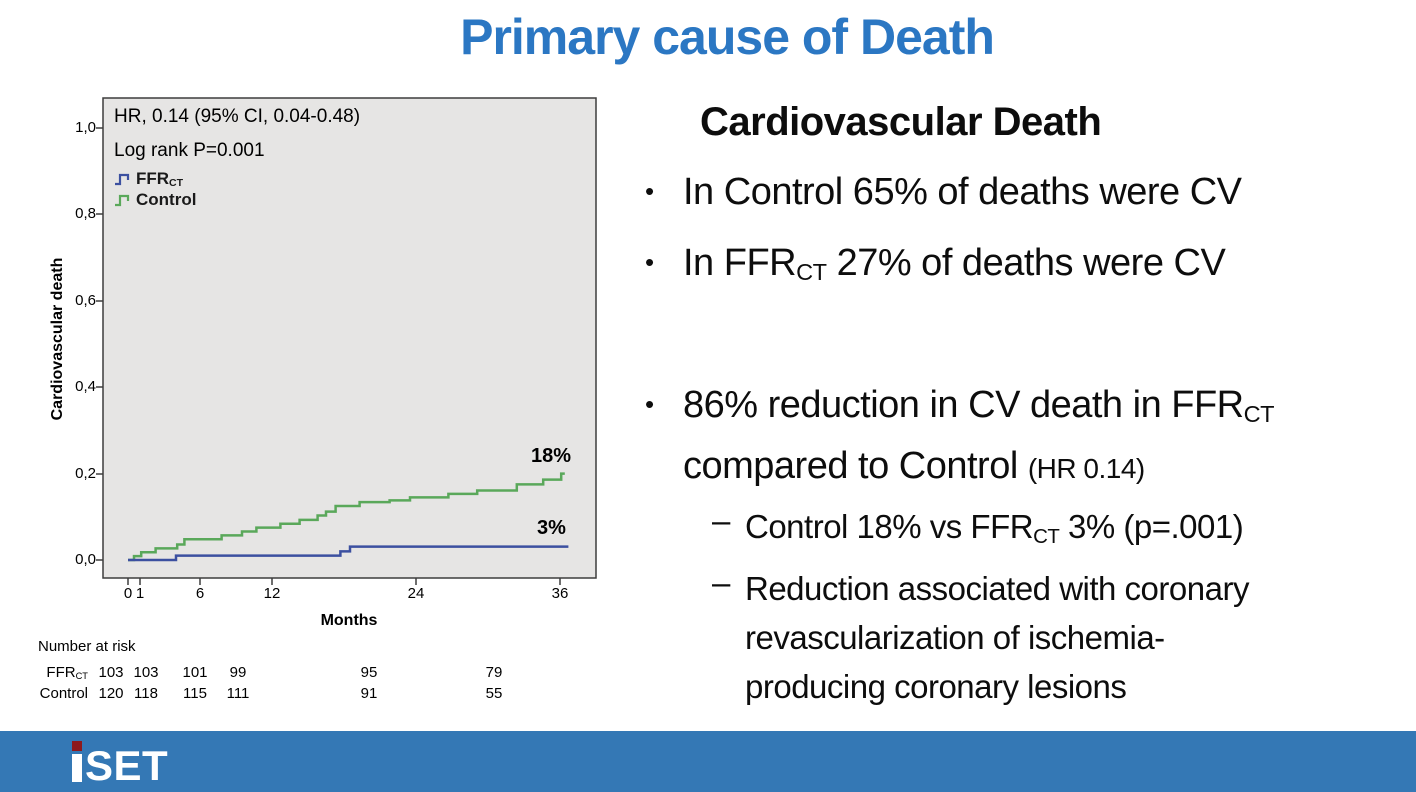 This screenshot has width=1416, height=792. What do you see at coordinates (195, 672) in the screenshot?
I see `nar-value: 101` at bounding box center [195, 672].